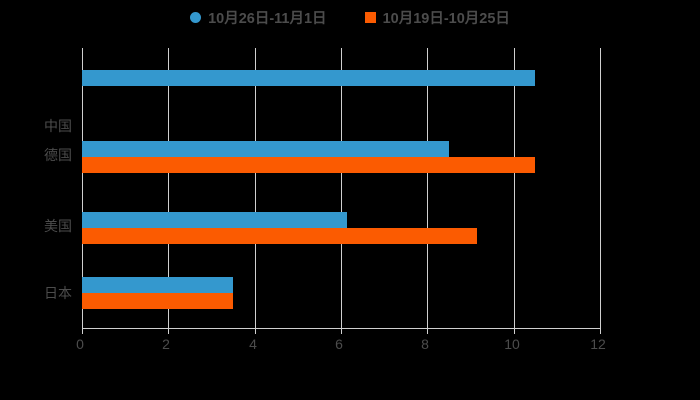 The image size is (700, 400). What do you see at coordinates (265, 149) in the screenshot?
I see `bar-series-1-germany` at bounding box center [265, 149].